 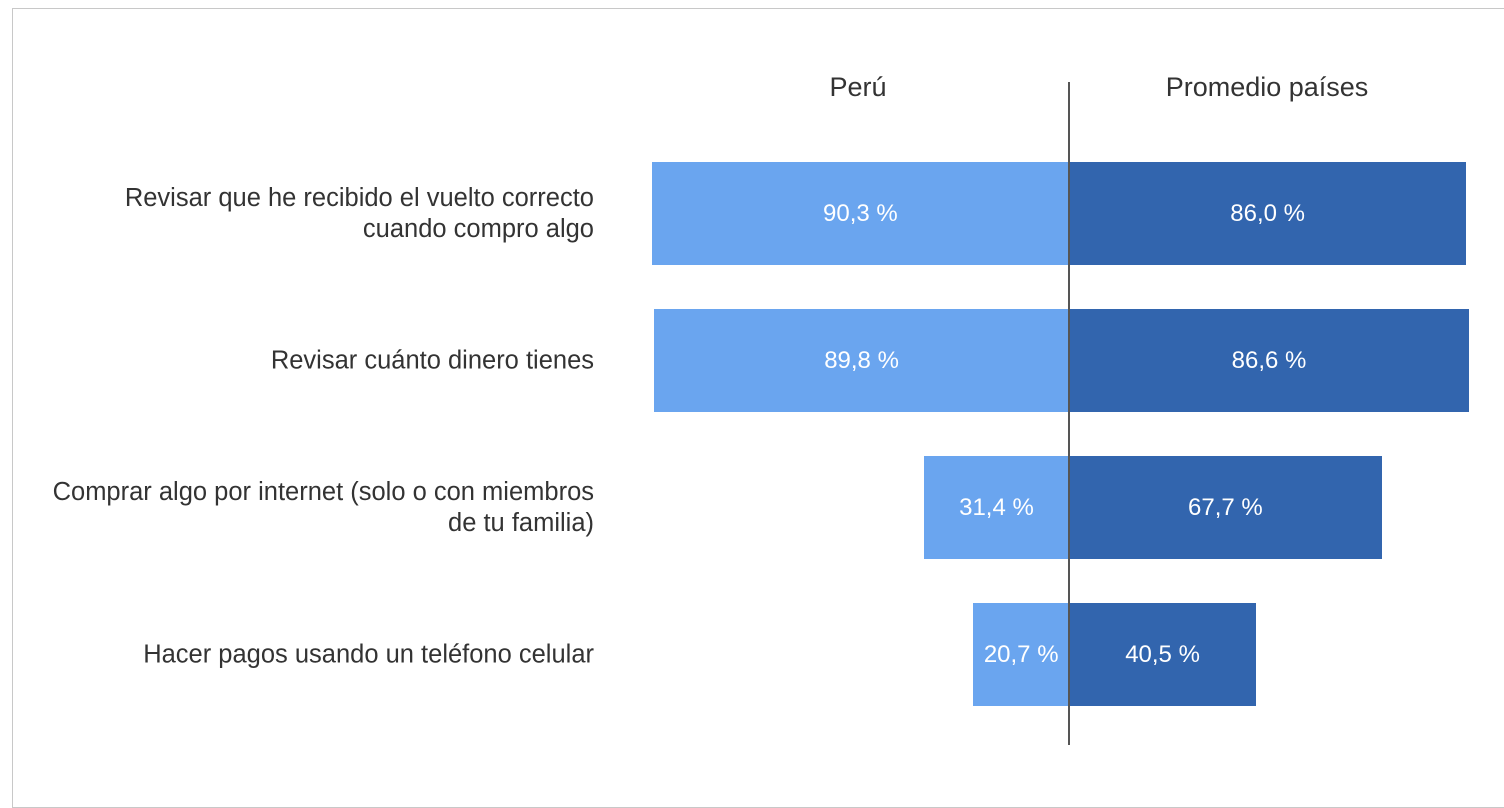 I want to click on category-label: Revisar cuánto dinero tienes, so click(x=432, y=360).